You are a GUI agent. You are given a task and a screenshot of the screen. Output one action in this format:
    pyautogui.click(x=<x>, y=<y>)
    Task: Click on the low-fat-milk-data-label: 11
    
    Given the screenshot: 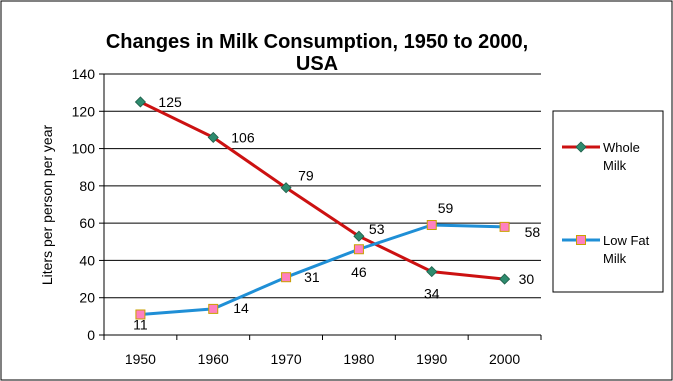 What is the action you would take?
    pyautogui.click(x=140, y=324)
    